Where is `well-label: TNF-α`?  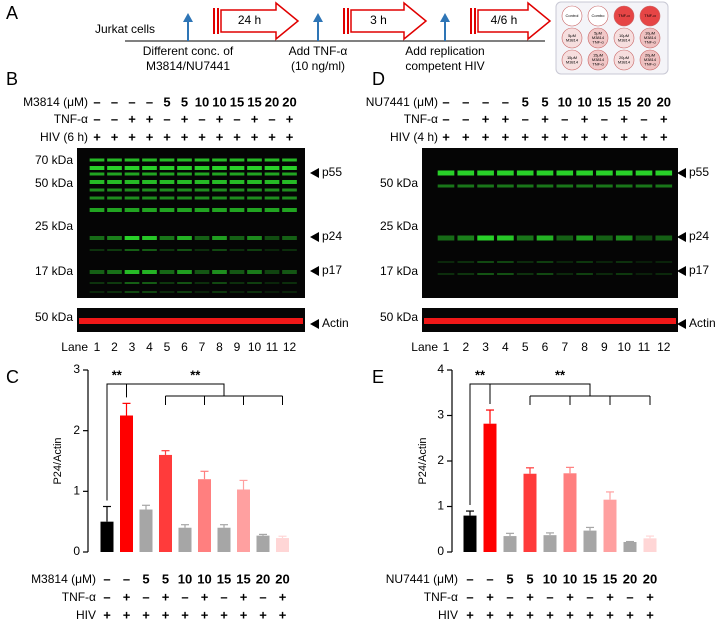
well-label: TNF-α is located at coordinates (650, 42).